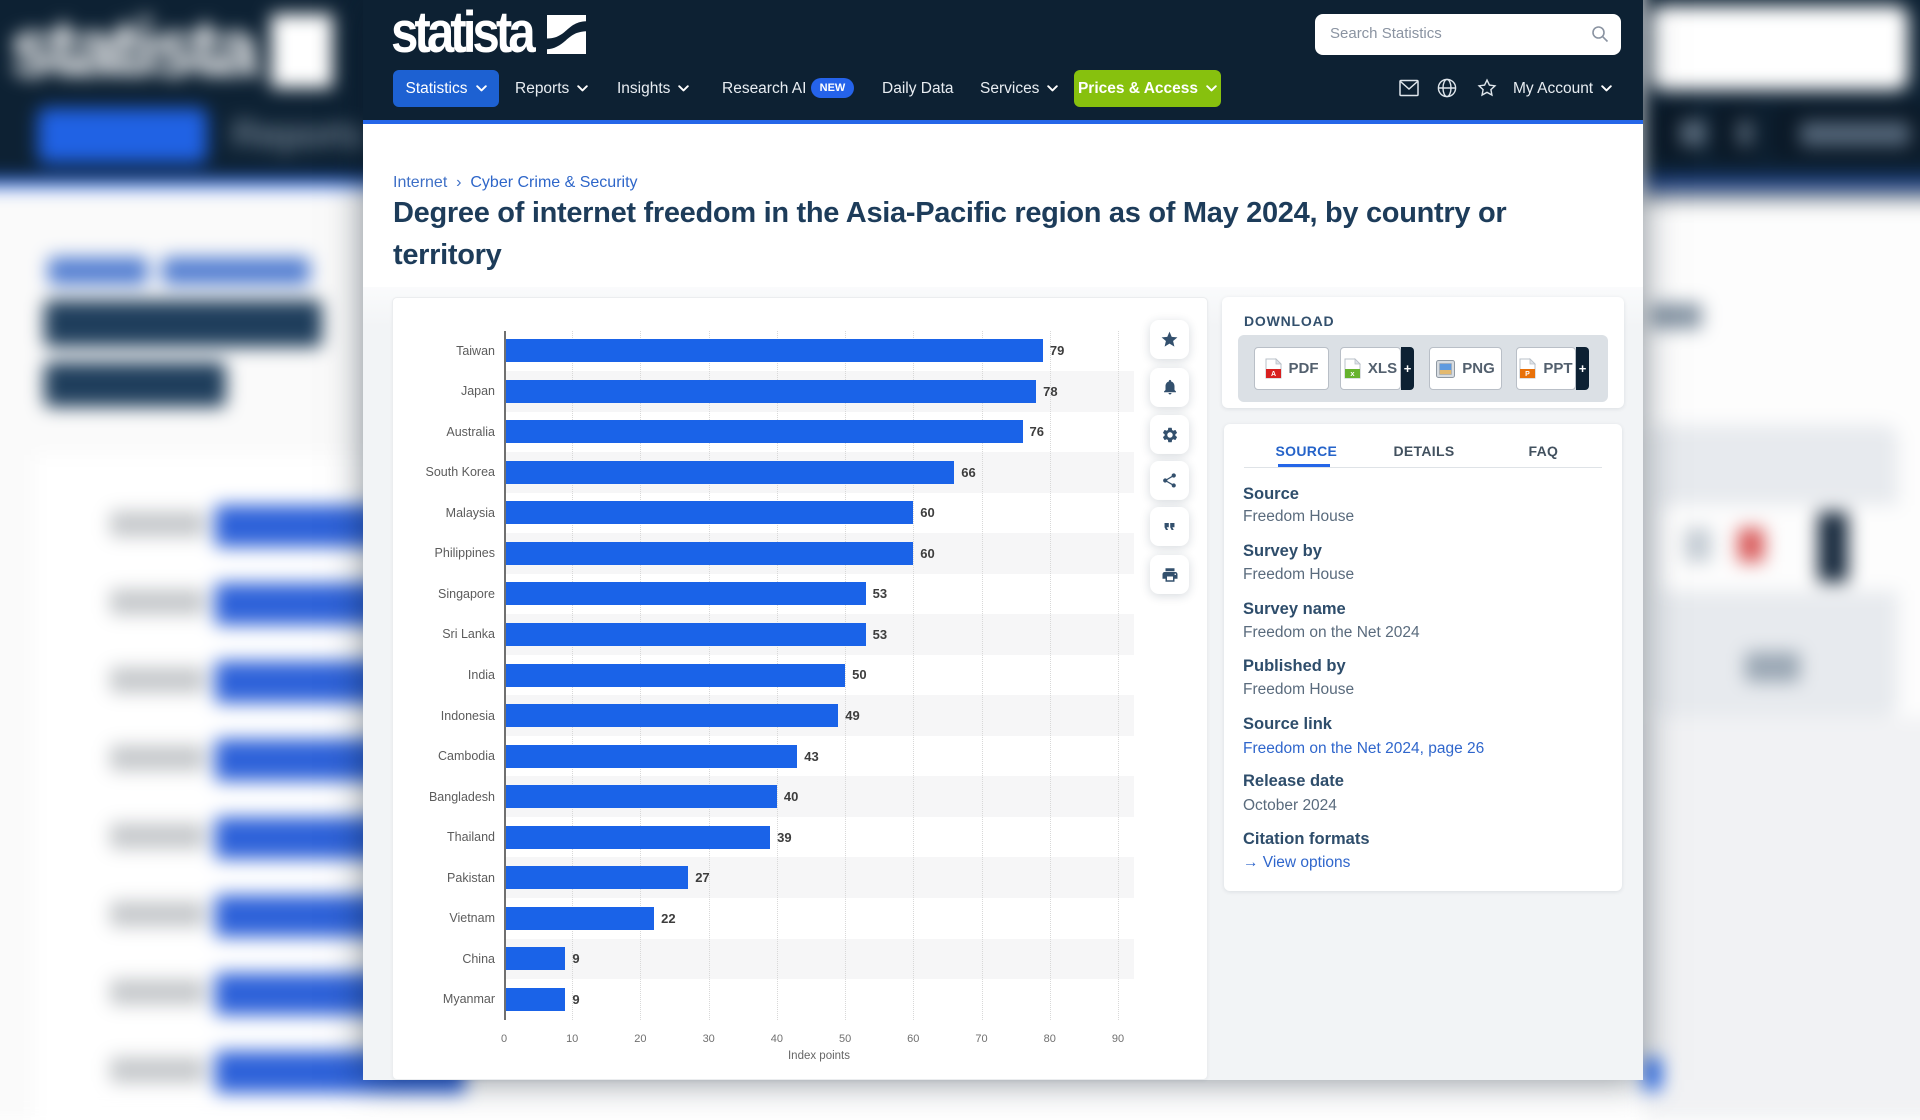 The height and width of the screenshot is (1120, 1920). Describe the element at coordinates (1528, 374) in the screenshot. I see `svg-text: P` at that location.